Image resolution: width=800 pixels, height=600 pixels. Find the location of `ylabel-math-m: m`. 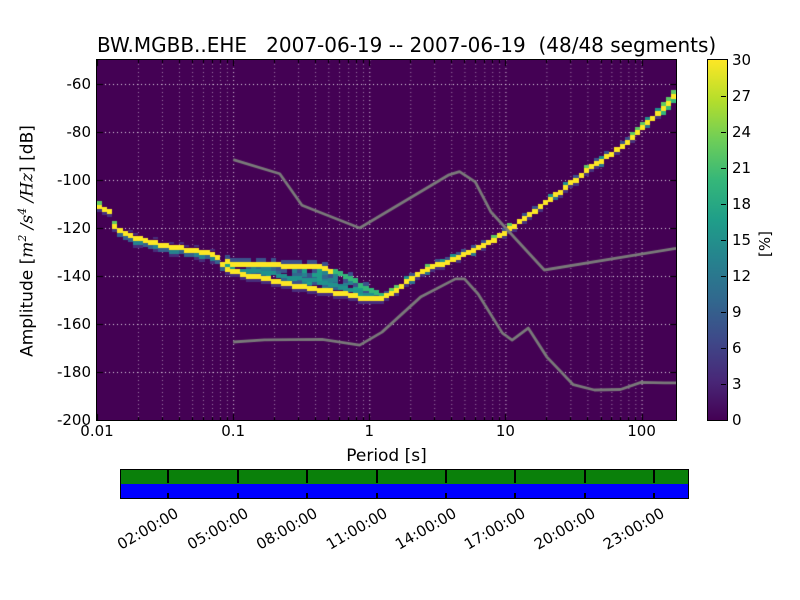

ylabel-math-m: m is located at coordinates (27, 249).